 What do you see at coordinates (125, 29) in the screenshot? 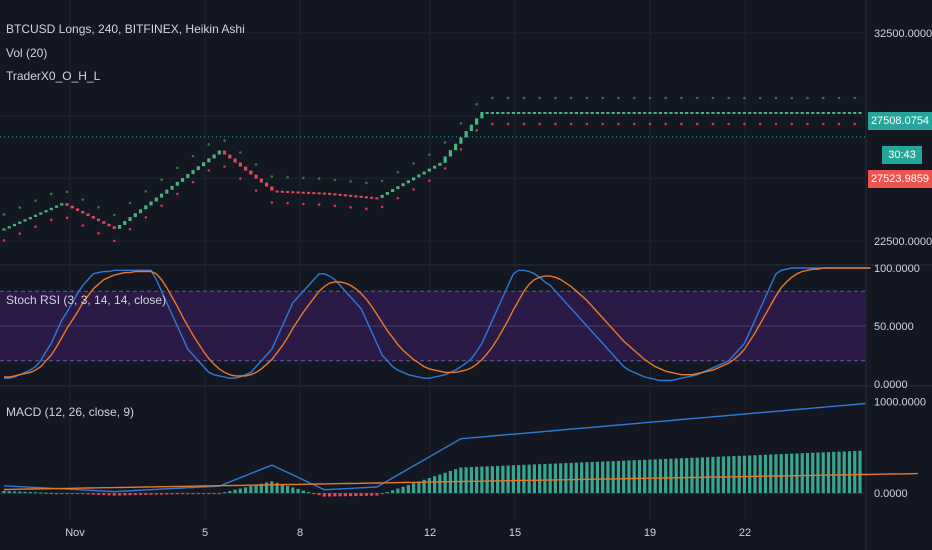
I see `main-title: BTCUSD Longs, 240, BITFINEX, Heikin Ashi` at bounding box center [125, 29].